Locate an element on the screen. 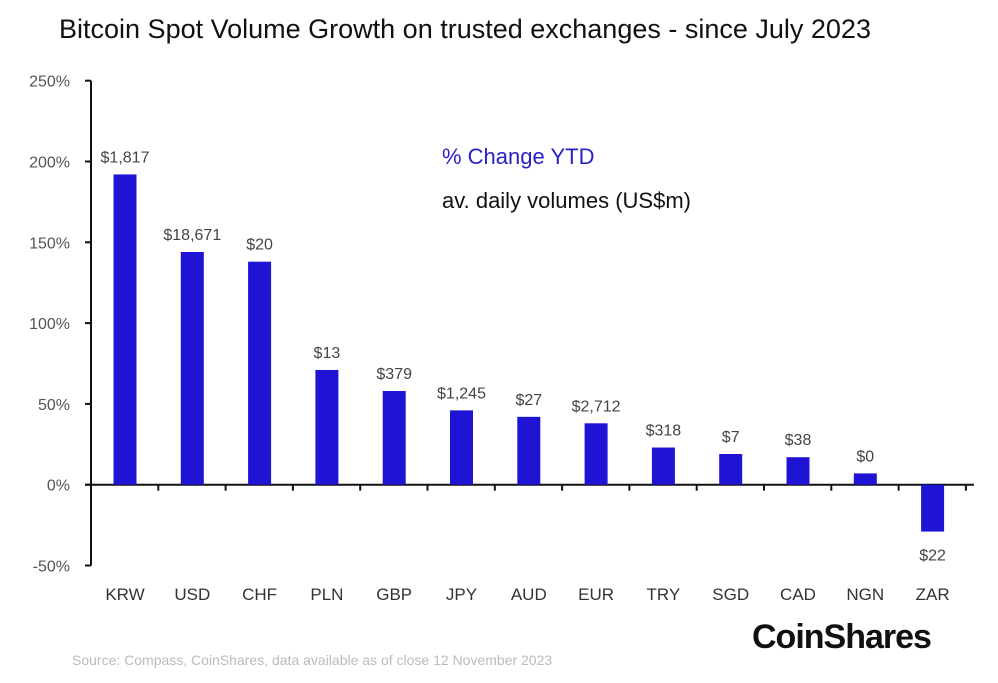 The height and width of the screenshot is (683, 998). bar-try is located at coordinates (663, 466).